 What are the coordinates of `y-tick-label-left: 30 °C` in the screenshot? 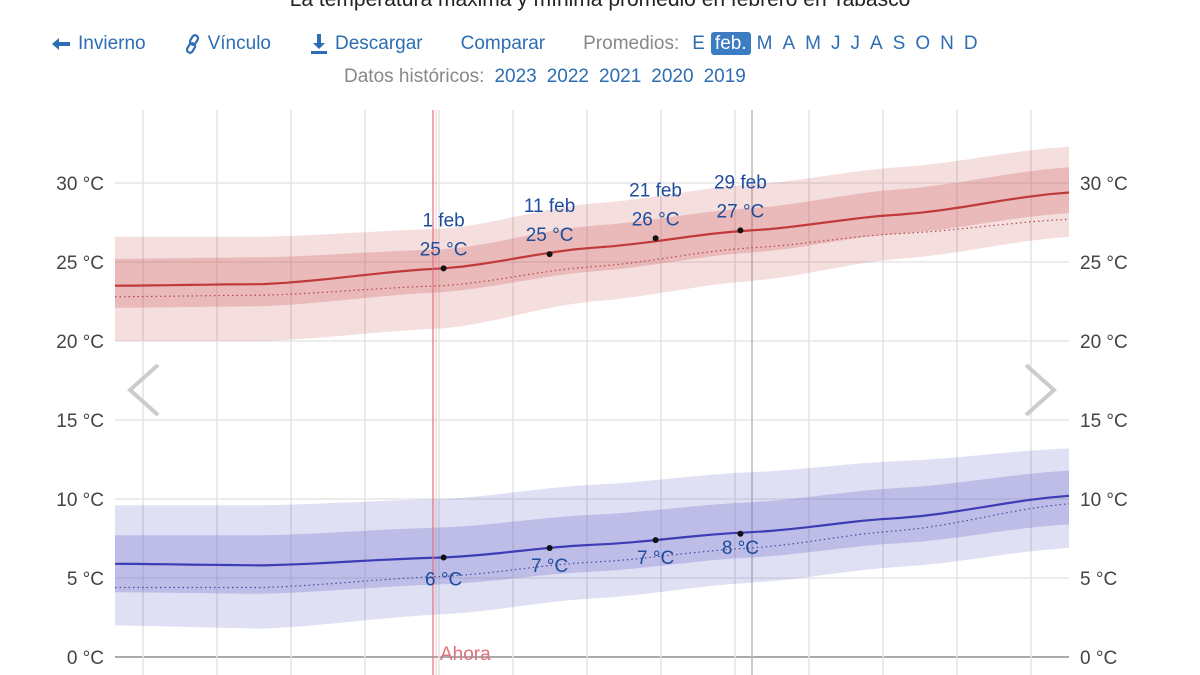 It's located at (80, 184).